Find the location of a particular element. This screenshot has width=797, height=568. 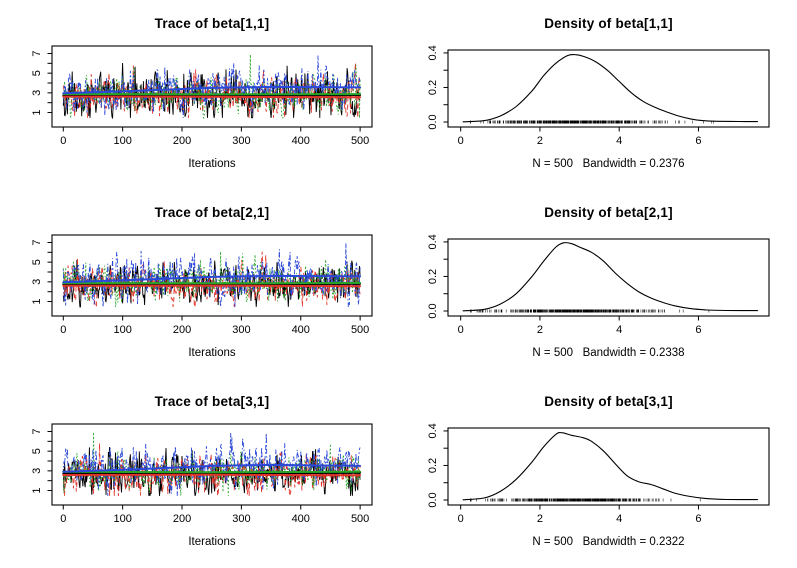

plot-title: Density of beta[3,1] is located at coordinates (608, 401).